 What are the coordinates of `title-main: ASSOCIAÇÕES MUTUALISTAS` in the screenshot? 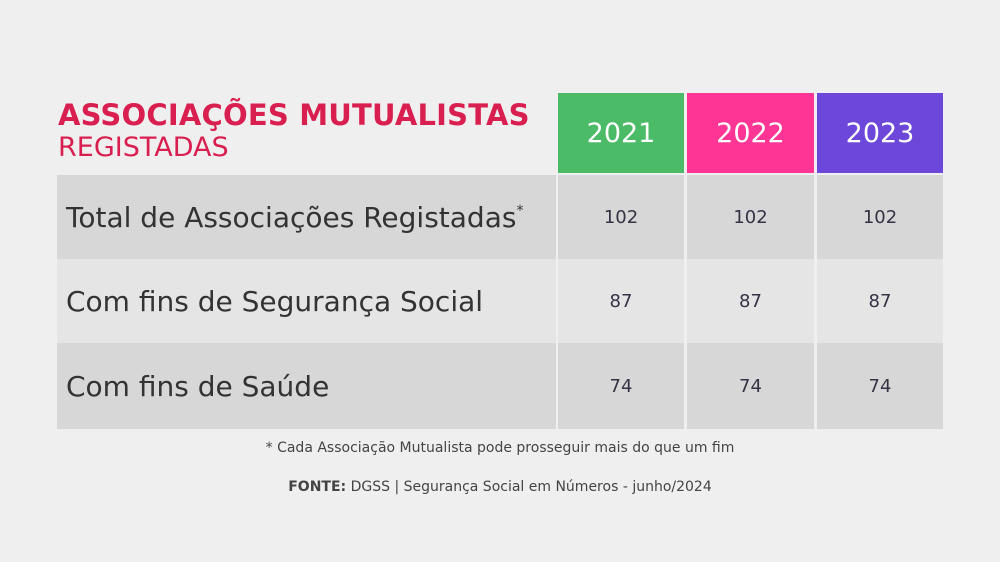 It's located at (294, 115).